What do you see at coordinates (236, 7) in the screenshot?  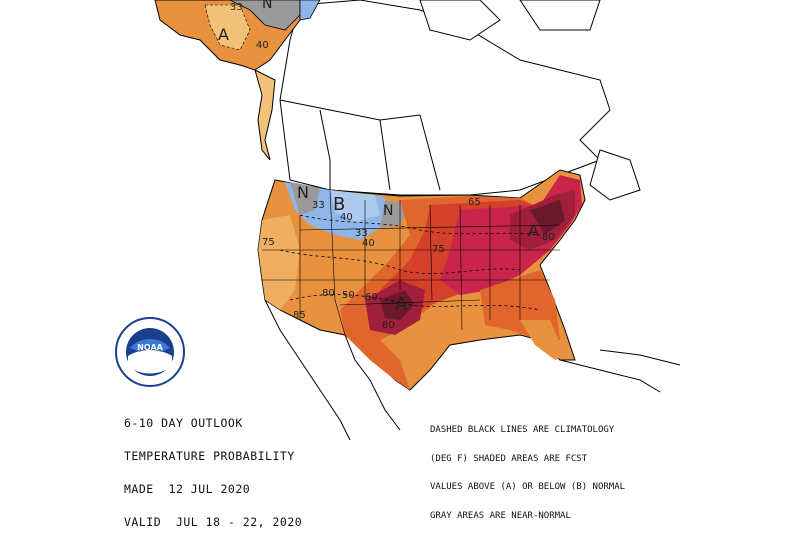 I see `prob-label-33a: 33` at bounding box center [236, 7].